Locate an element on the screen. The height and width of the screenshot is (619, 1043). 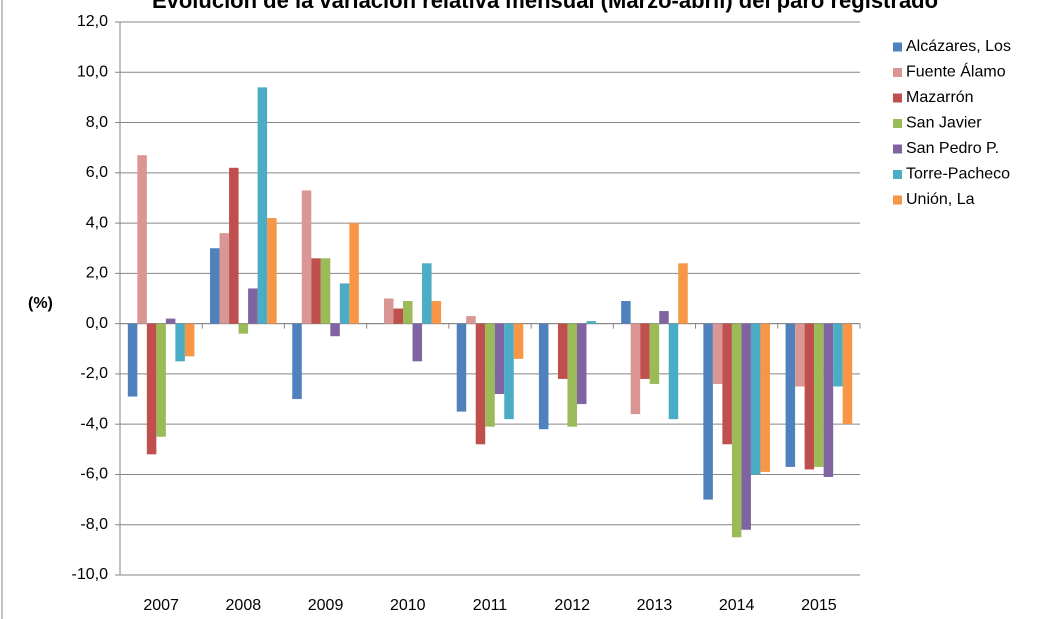
y-tick-label: -4,0 is located at coordinates (94, 423).